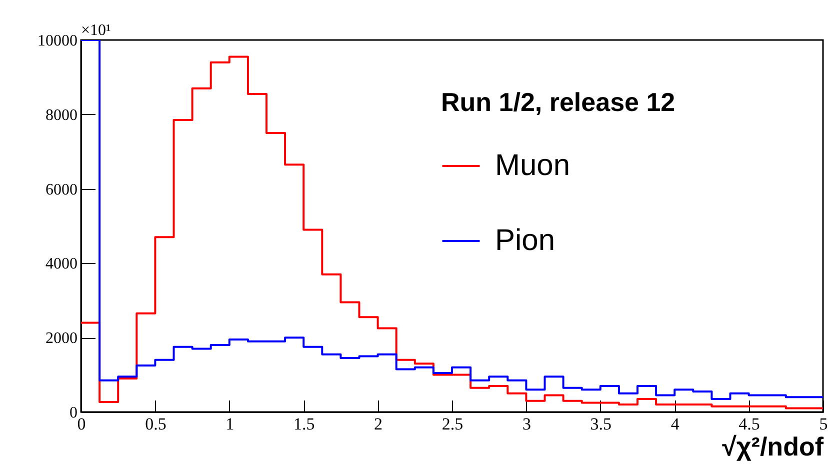 Image resolution: width=831 pixels, height=475 pixels. I want to click on x-tick-label: 0.5, so click(155, 424).